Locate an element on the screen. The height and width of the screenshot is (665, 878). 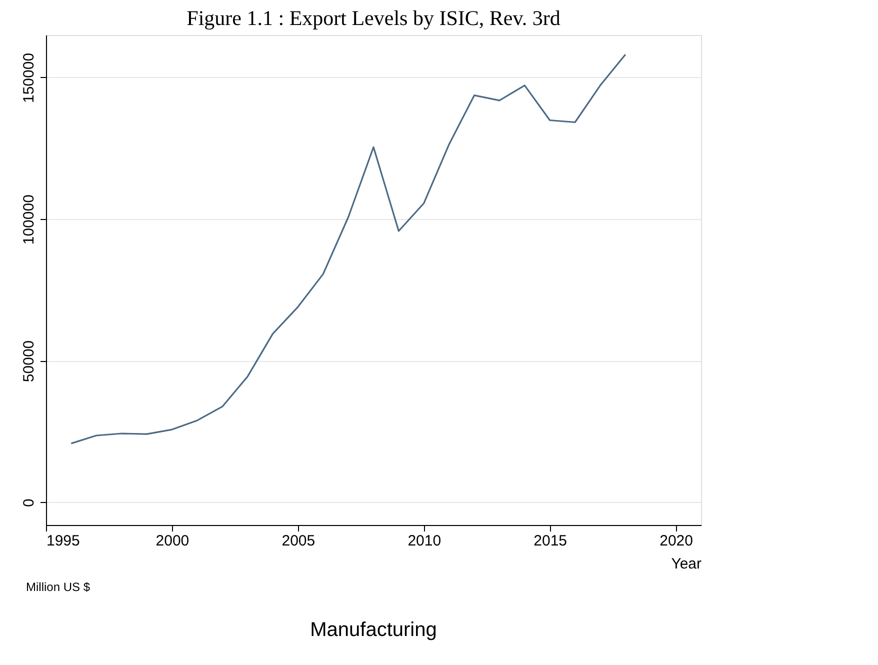
text: Million US $ is located at coordinates (58, 587).